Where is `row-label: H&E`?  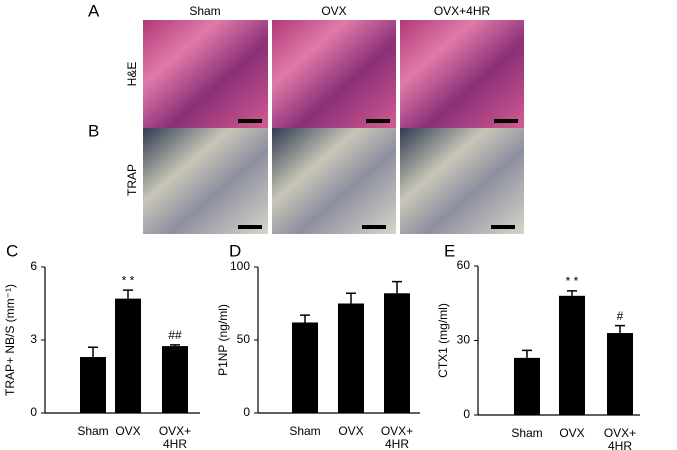 row-label: H&E is located at coordinates (132, 74).